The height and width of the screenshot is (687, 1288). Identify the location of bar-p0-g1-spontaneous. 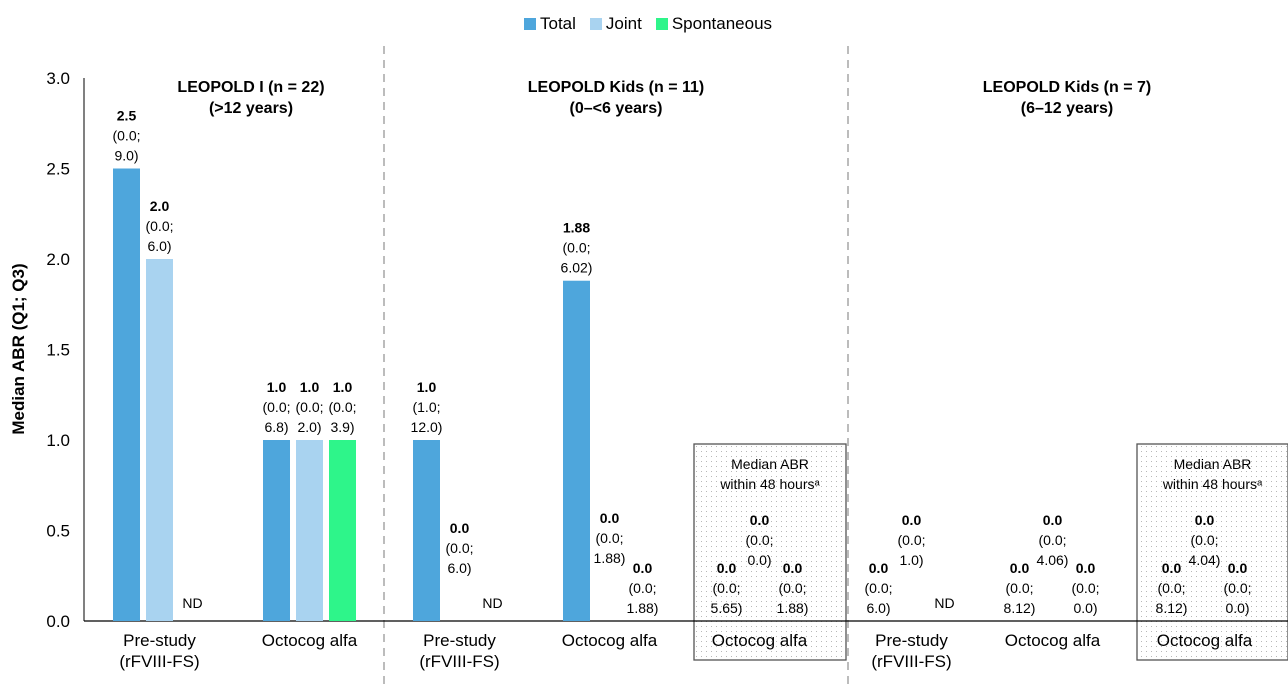
(342, 530).